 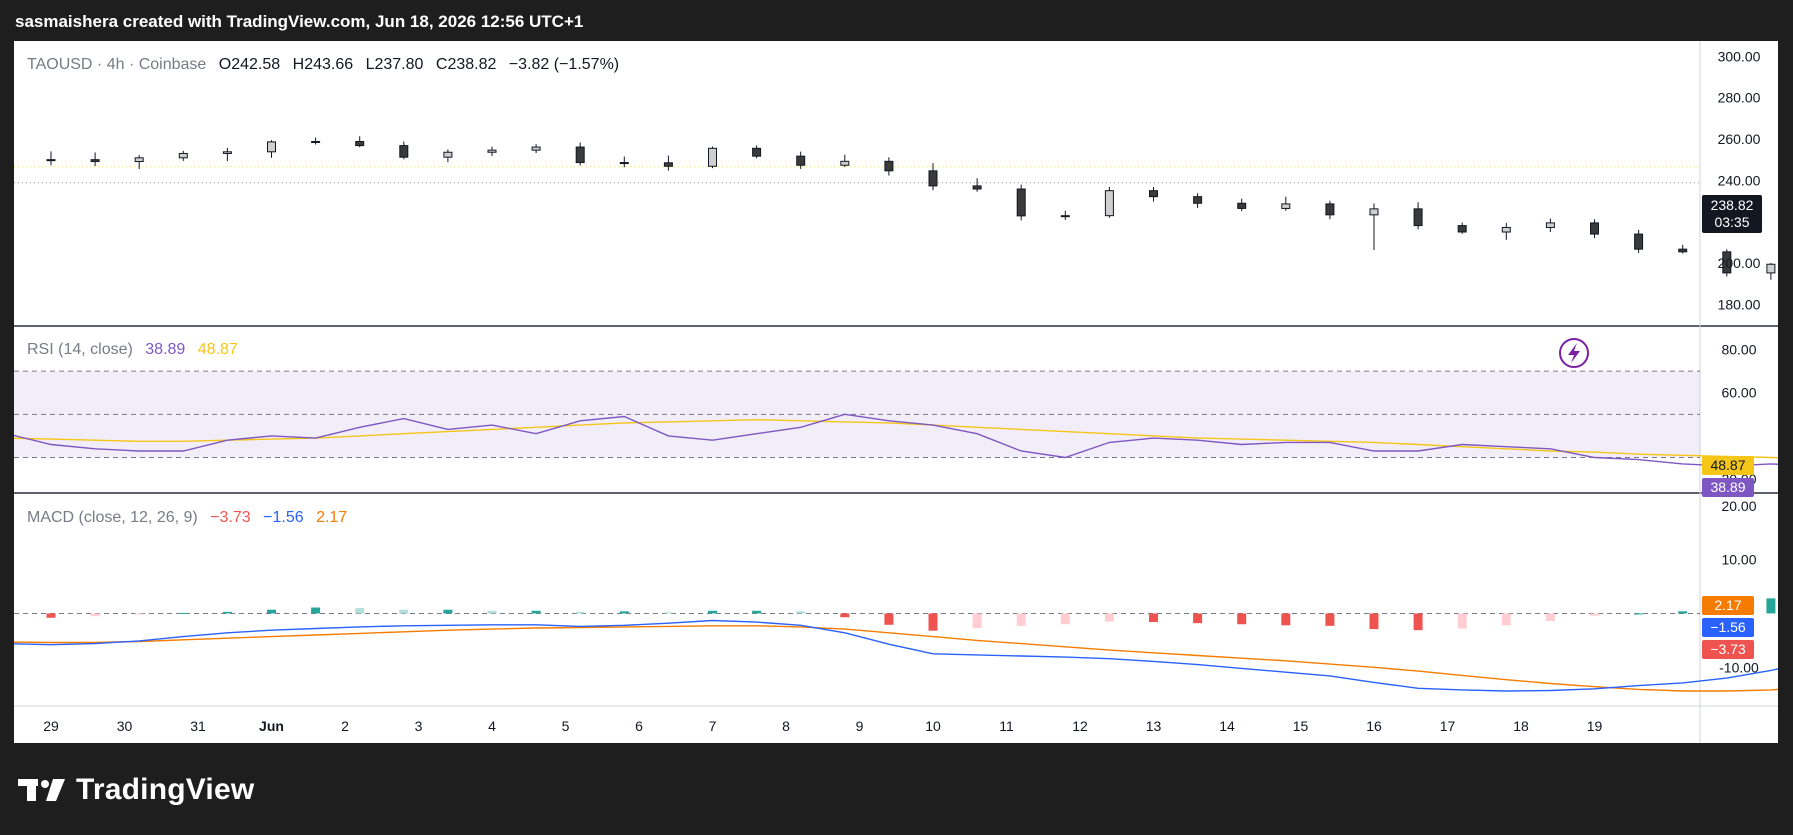 What do you see at coordinates (132, 349) in the screenshot?
I see `rsi-legend: RSI (14, close) 38.89 48.87` at bounding box center [132, 349].